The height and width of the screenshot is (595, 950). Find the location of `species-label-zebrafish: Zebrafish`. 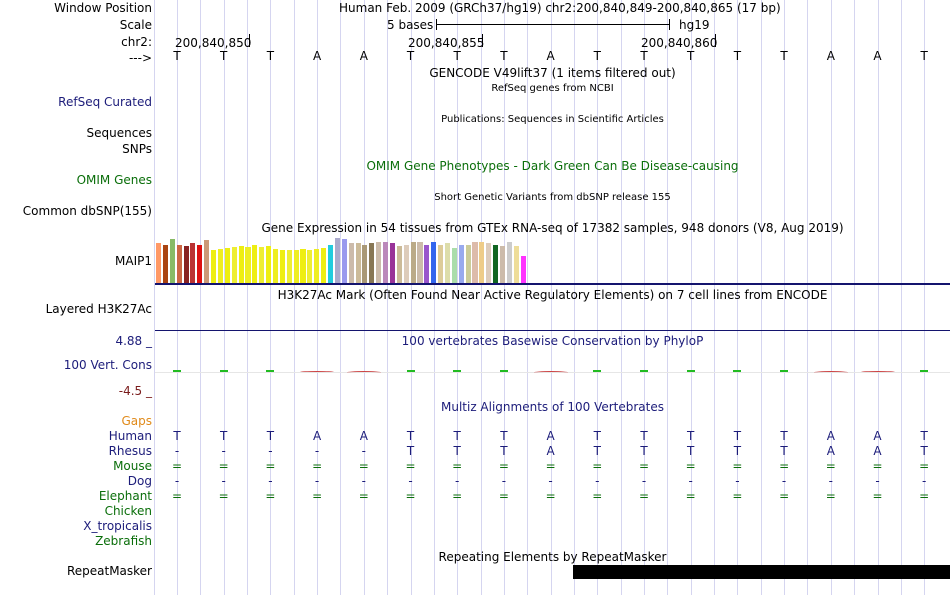

species-label-zebrafish: Zebrafish is located at coordinates (123, 541).